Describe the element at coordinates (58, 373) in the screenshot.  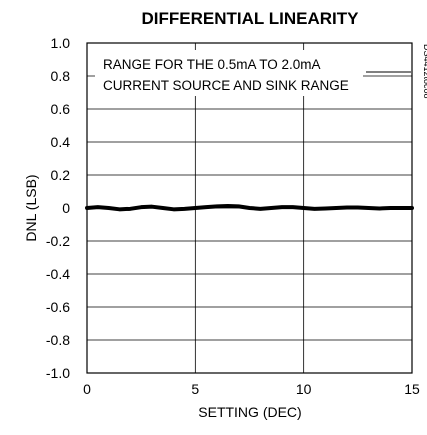
I see `y-tick-label: -1.0` at that location.